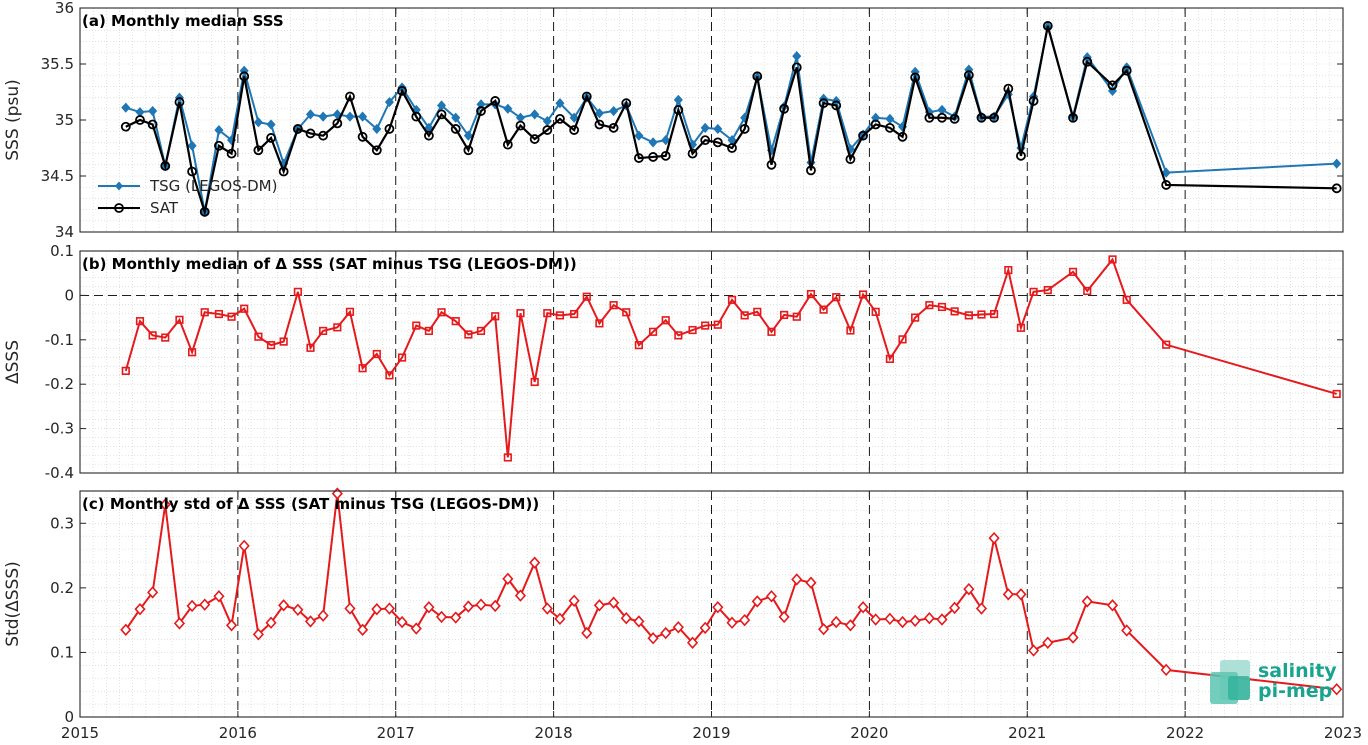  I want to click on legend-marker, so click(119, 186).